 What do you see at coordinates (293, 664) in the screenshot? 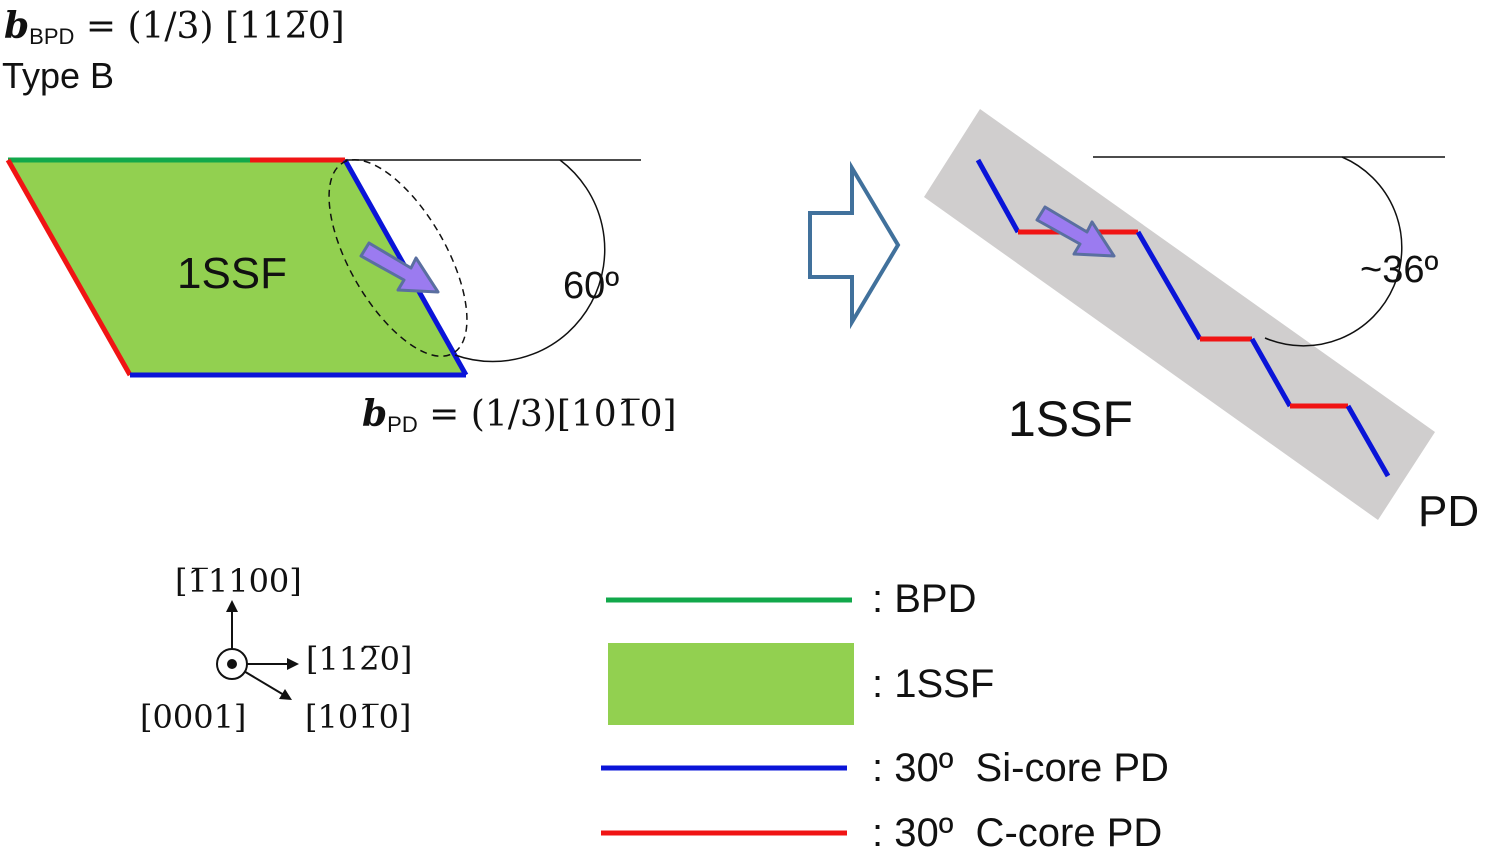
I see `axis-right-arrowhead` at bounding box center [293, 664].